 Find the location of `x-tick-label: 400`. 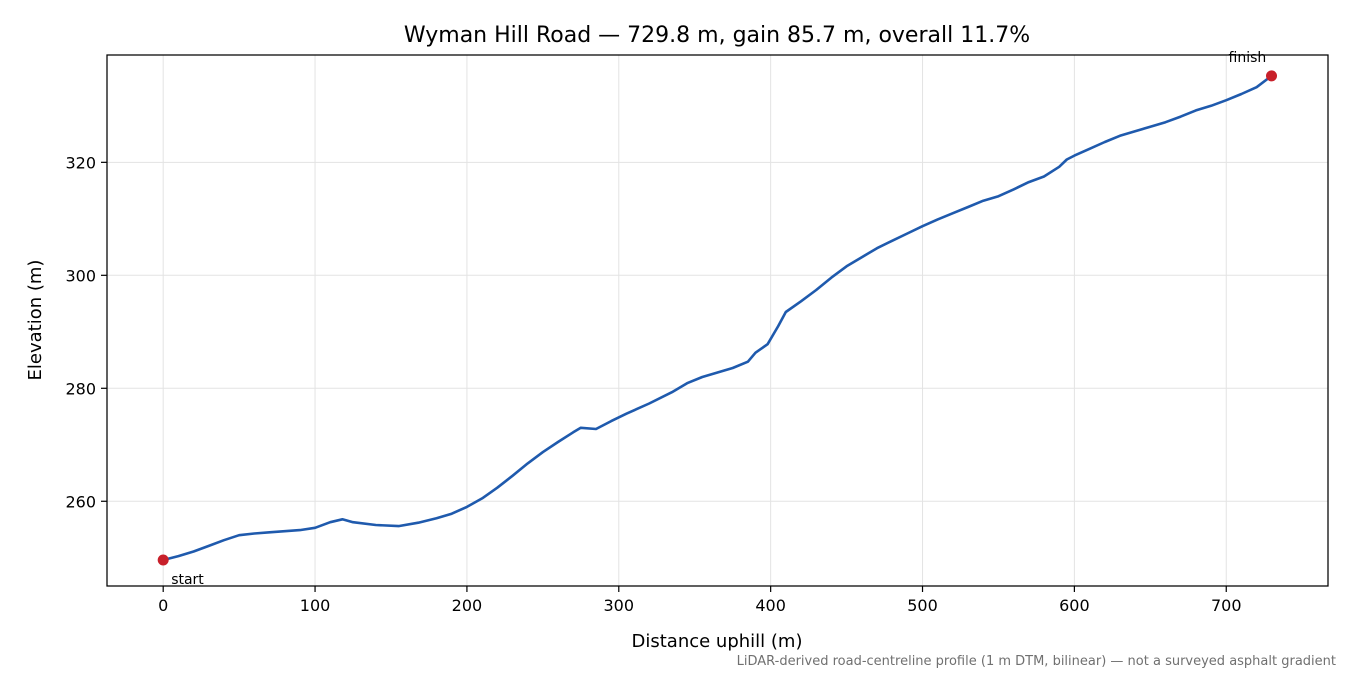

x-tick-label: 400 is located at coordinates (770, 605).